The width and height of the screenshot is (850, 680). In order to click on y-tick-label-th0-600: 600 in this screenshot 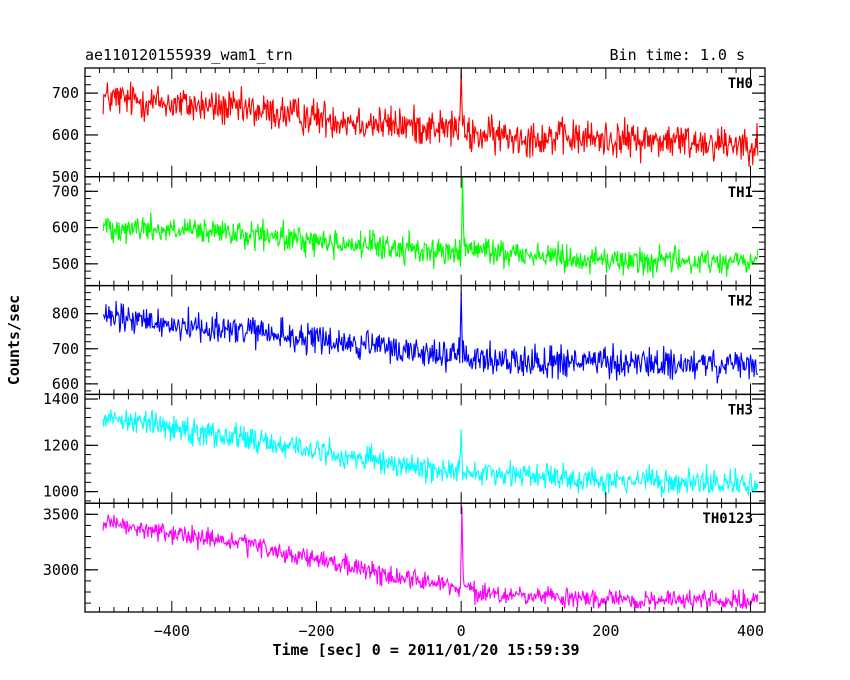, I will do `click(65, 135)`.